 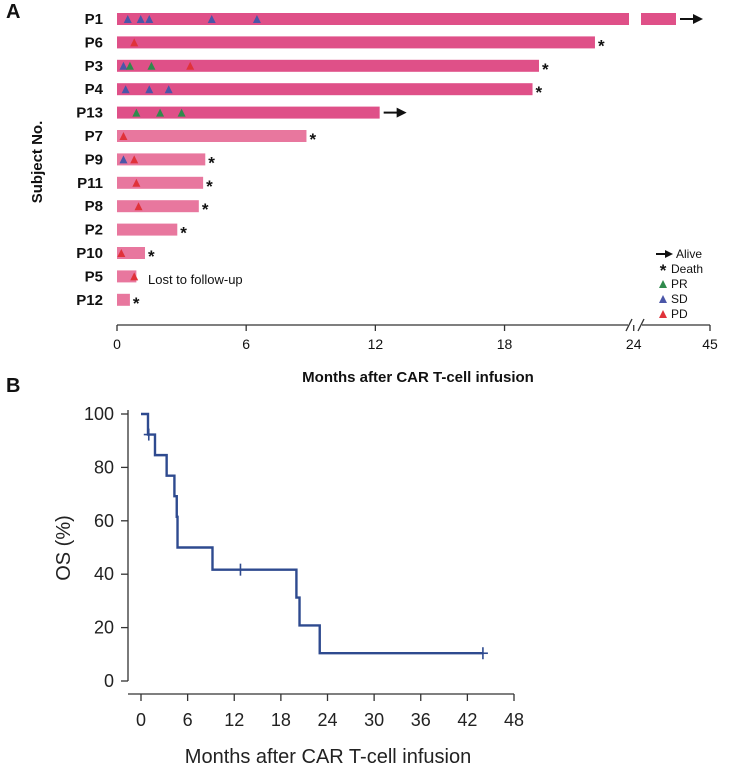 I want to click on bar-p8, so click(x=158, y=206).